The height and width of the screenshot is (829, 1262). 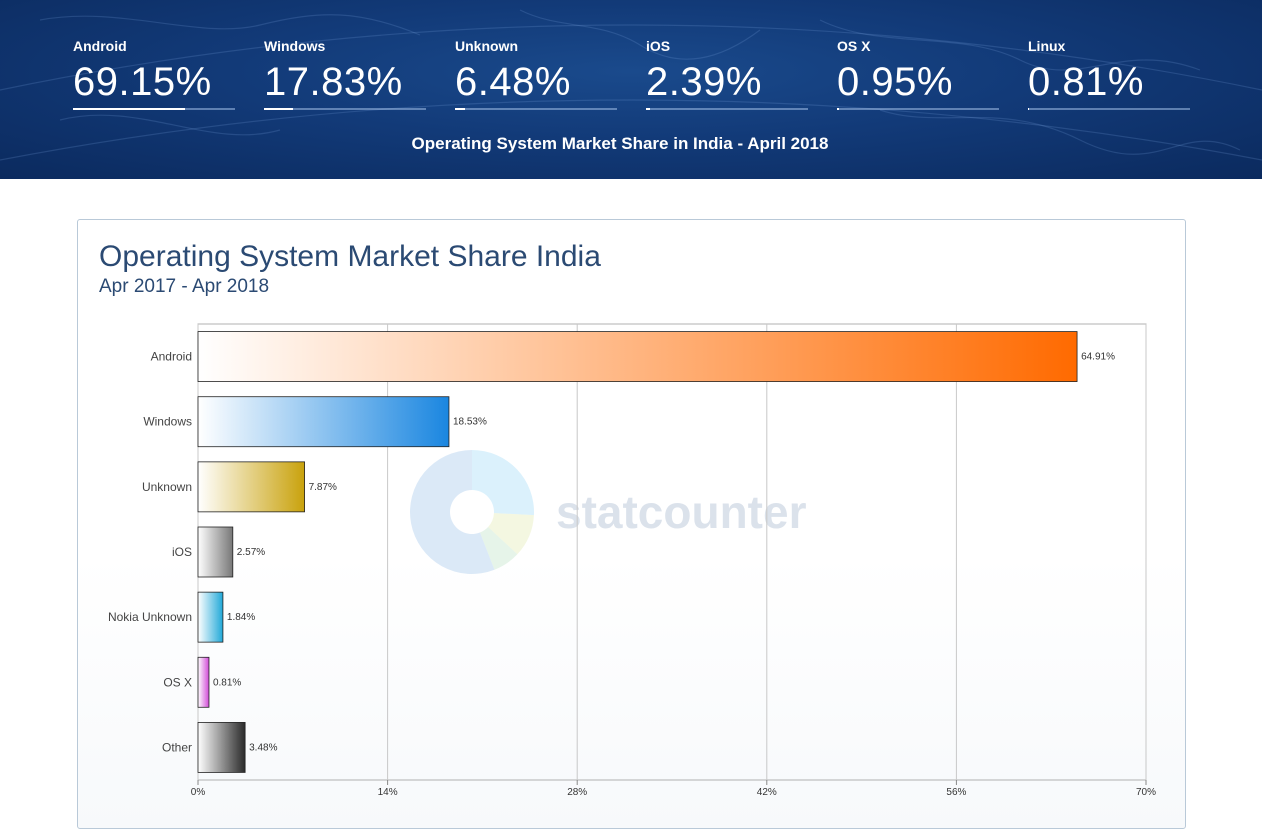 I want to click on category-label: Unknown, so click(x=167, y=487).